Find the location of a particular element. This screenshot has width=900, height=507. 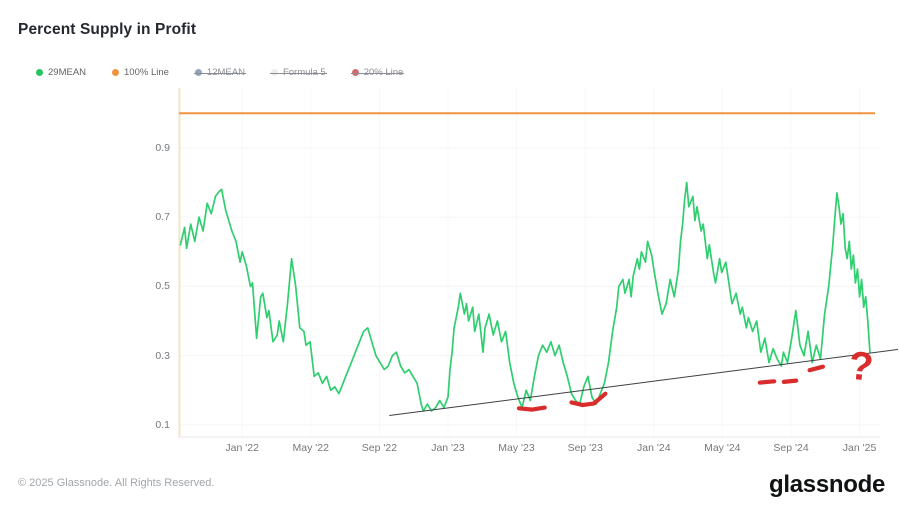

y-axis-tick-label: 0.1 is located at coordinates (162, 424).